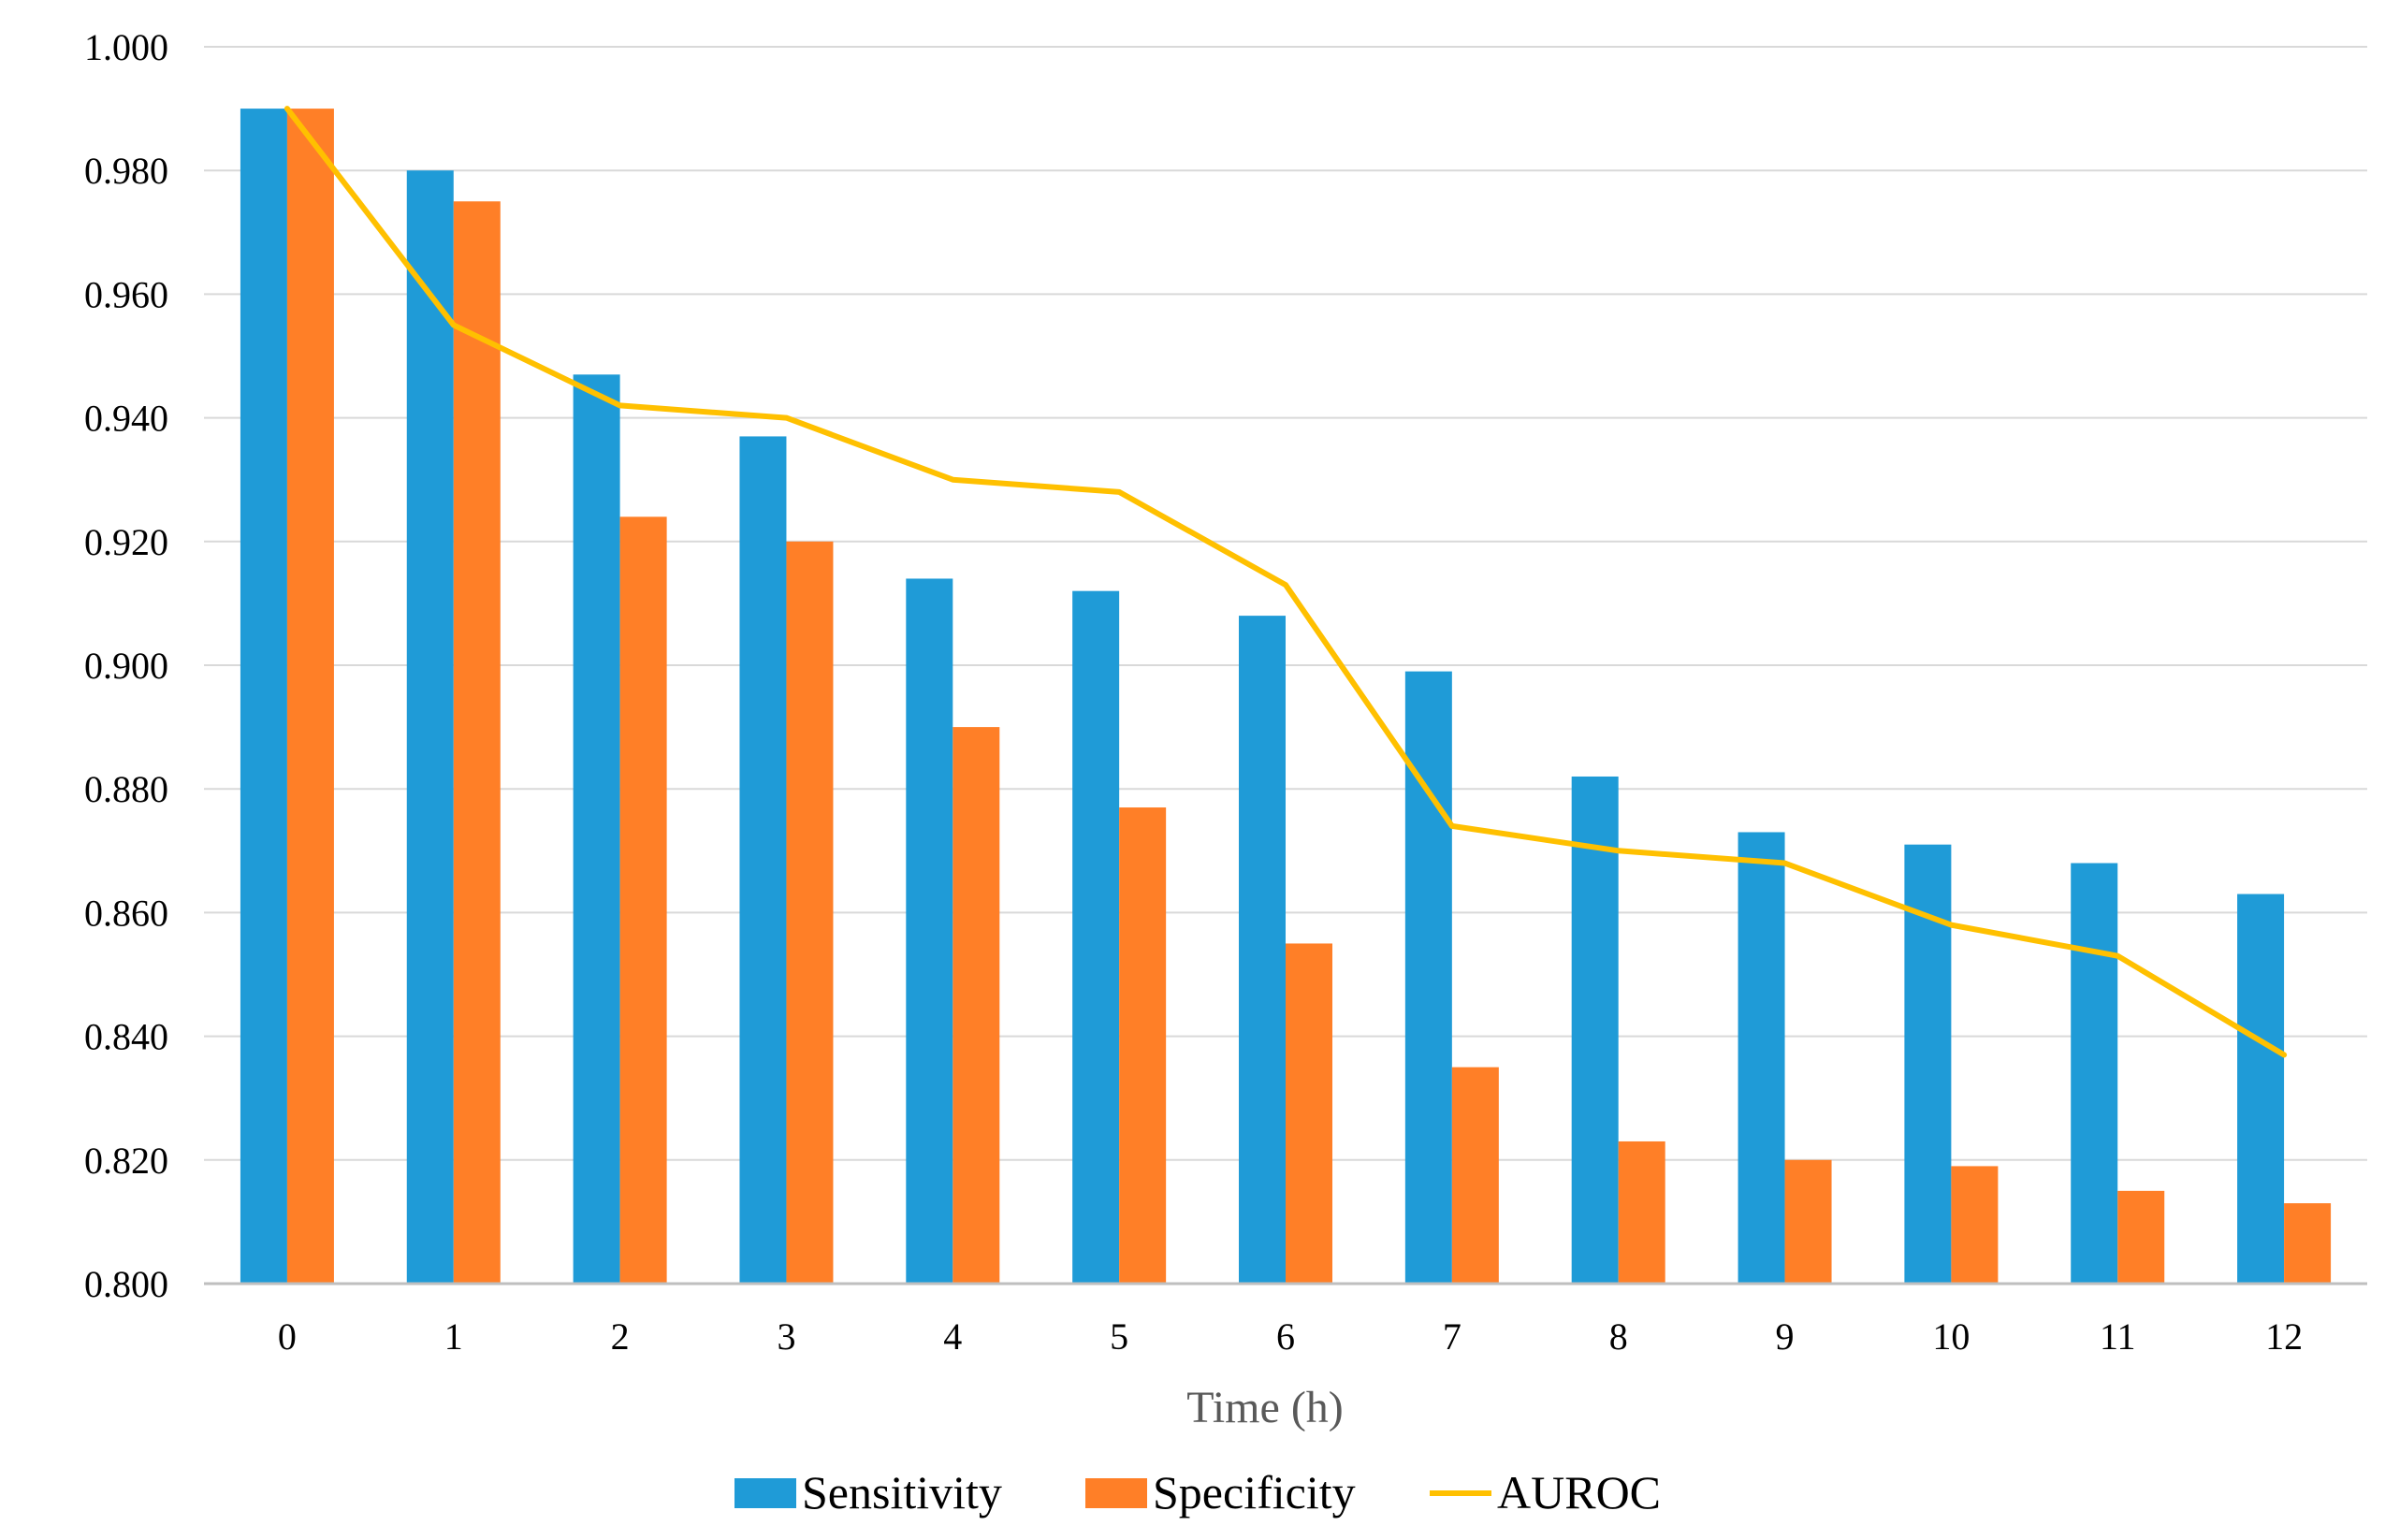 The height and width of the screenshot is (1540, 2385). What do you see at coordinates (126, 1037) in the screenshot?
I see `y-tick-label: 0.840` at bounding box center [126, 1037].